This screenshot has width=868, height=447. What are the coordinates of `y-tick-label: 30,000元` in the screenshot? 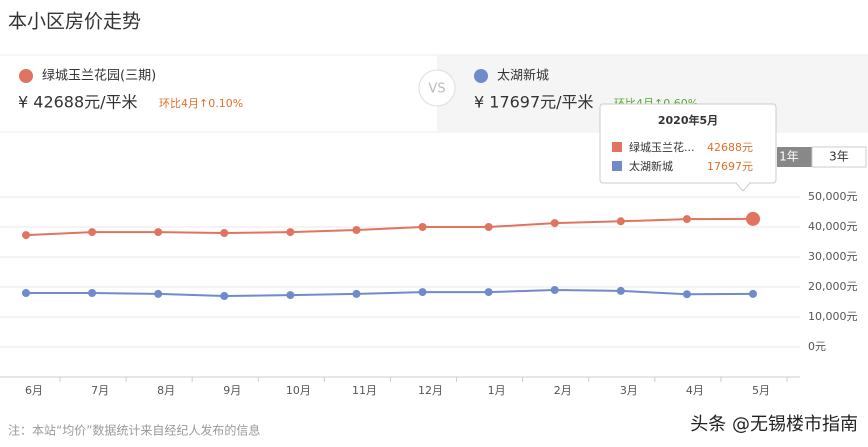 It's located at (833, 256).